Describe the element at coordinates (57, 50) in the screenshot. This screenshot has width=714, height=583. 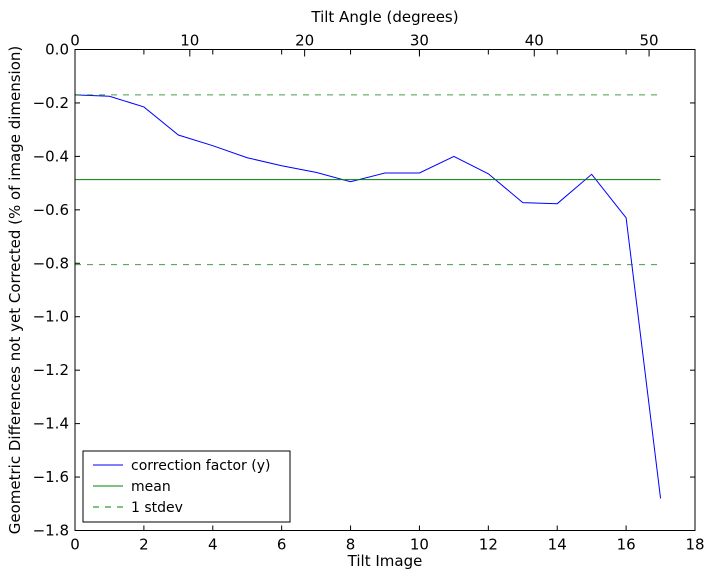
I see `y-tick-label: 0.0` at that location.